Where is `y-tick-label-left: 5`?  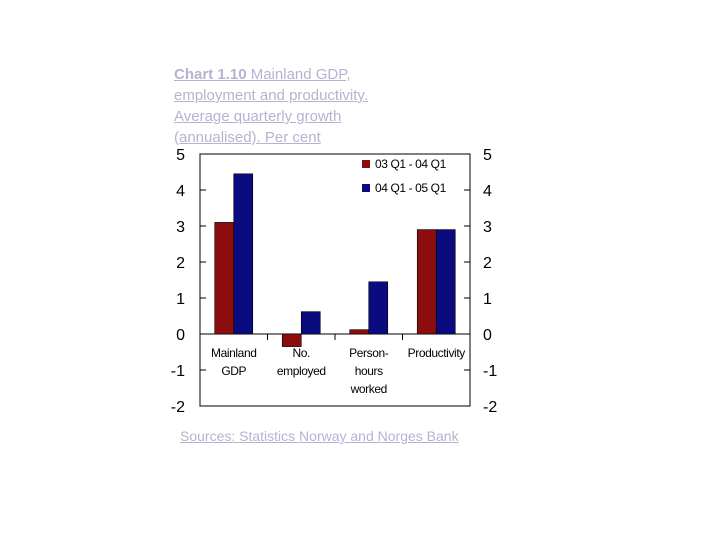
y-tick-label-left: 5 is located at coordinates (180, 155).